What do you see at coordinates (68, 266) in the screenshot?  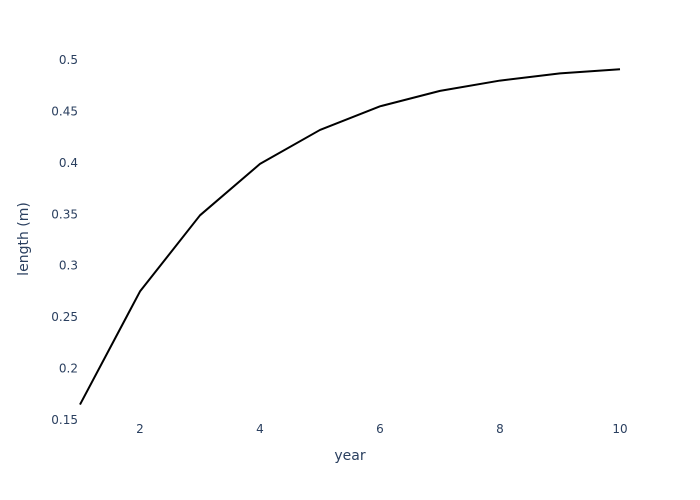 I see `y-tick-label: 0.3` at bounding box center [68, 266].